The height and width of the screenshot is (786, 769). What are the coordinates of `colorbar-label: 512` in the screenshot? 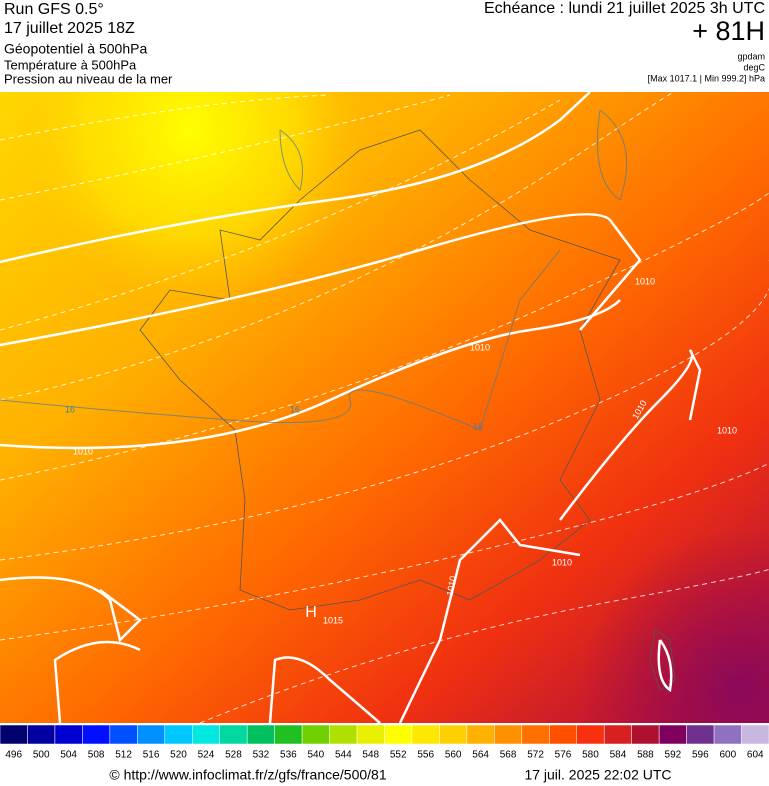 It's located at (123, 755).